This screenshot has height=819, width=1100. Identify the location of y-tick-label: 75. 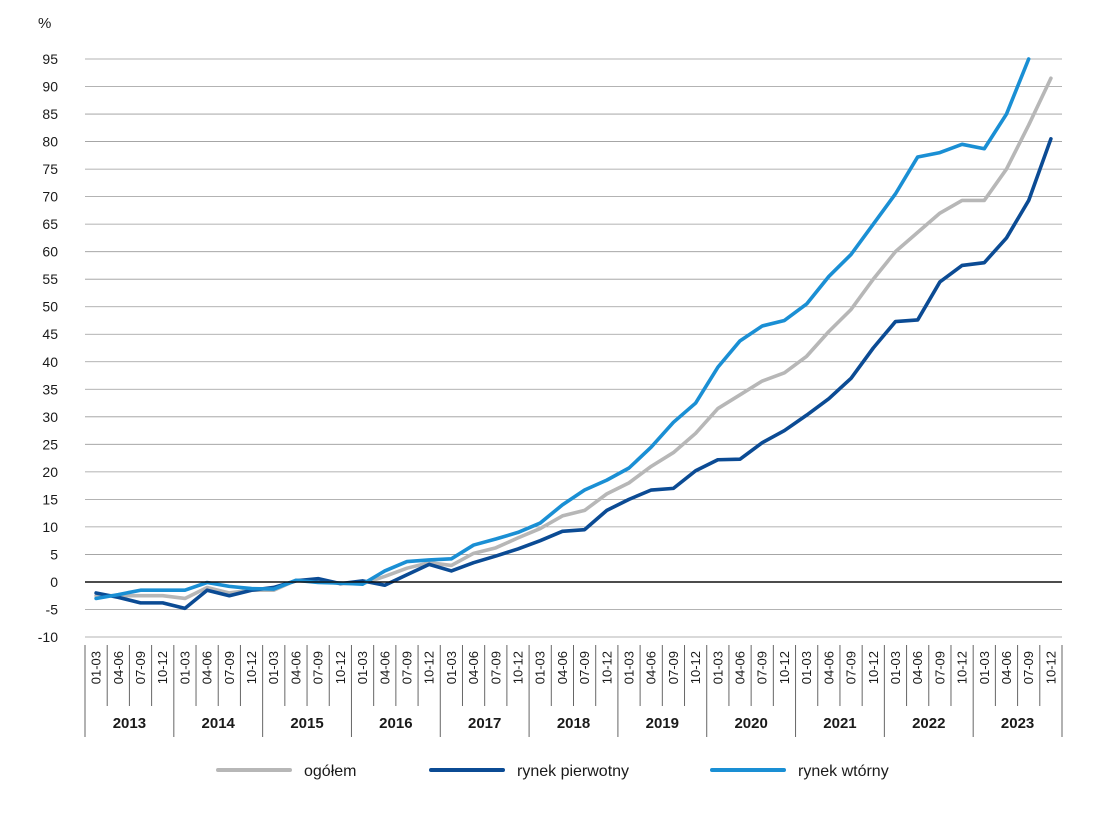
(50, 169).